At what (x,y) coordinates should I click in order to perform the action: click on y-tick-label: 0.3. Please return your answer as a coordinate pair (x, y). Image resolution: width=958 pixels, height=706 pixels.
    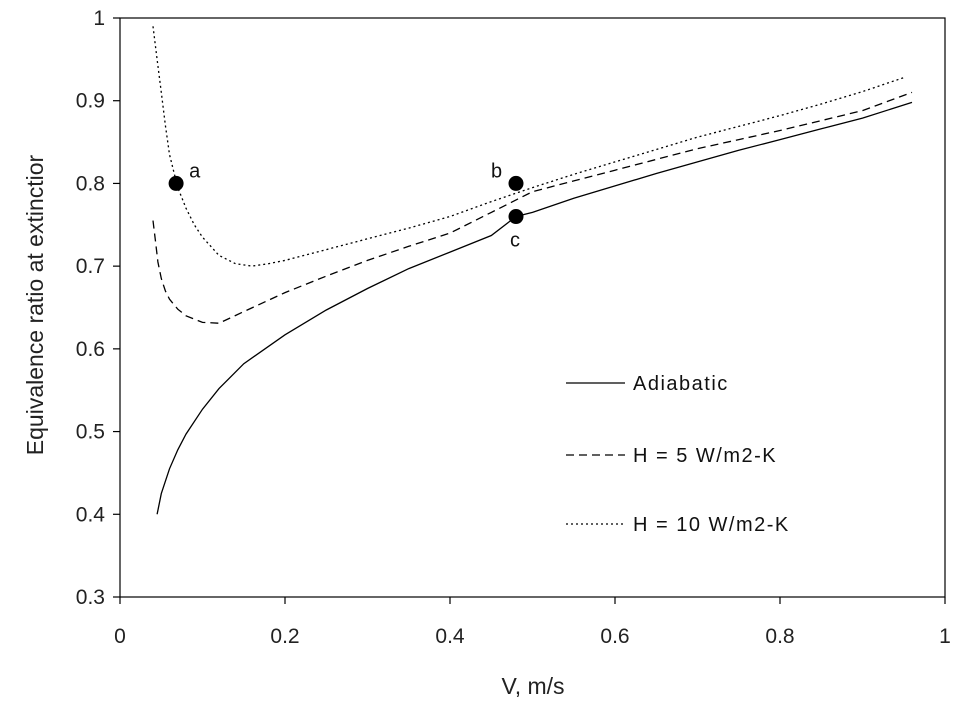
    Looking at the image, I should click on (90, 597).